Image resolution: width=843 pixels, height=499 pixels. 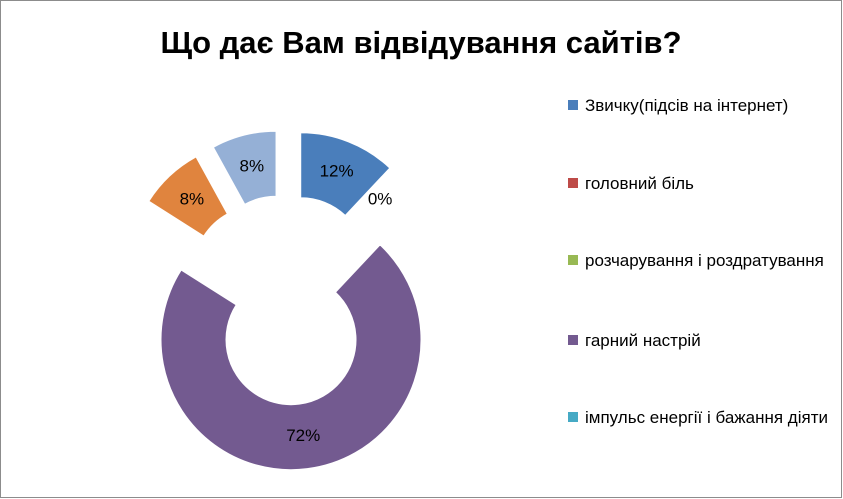 What do you see at coordinates (380, 198) in the screenshot?
I see `data-label: 0%` at bounding box center [380, 198].